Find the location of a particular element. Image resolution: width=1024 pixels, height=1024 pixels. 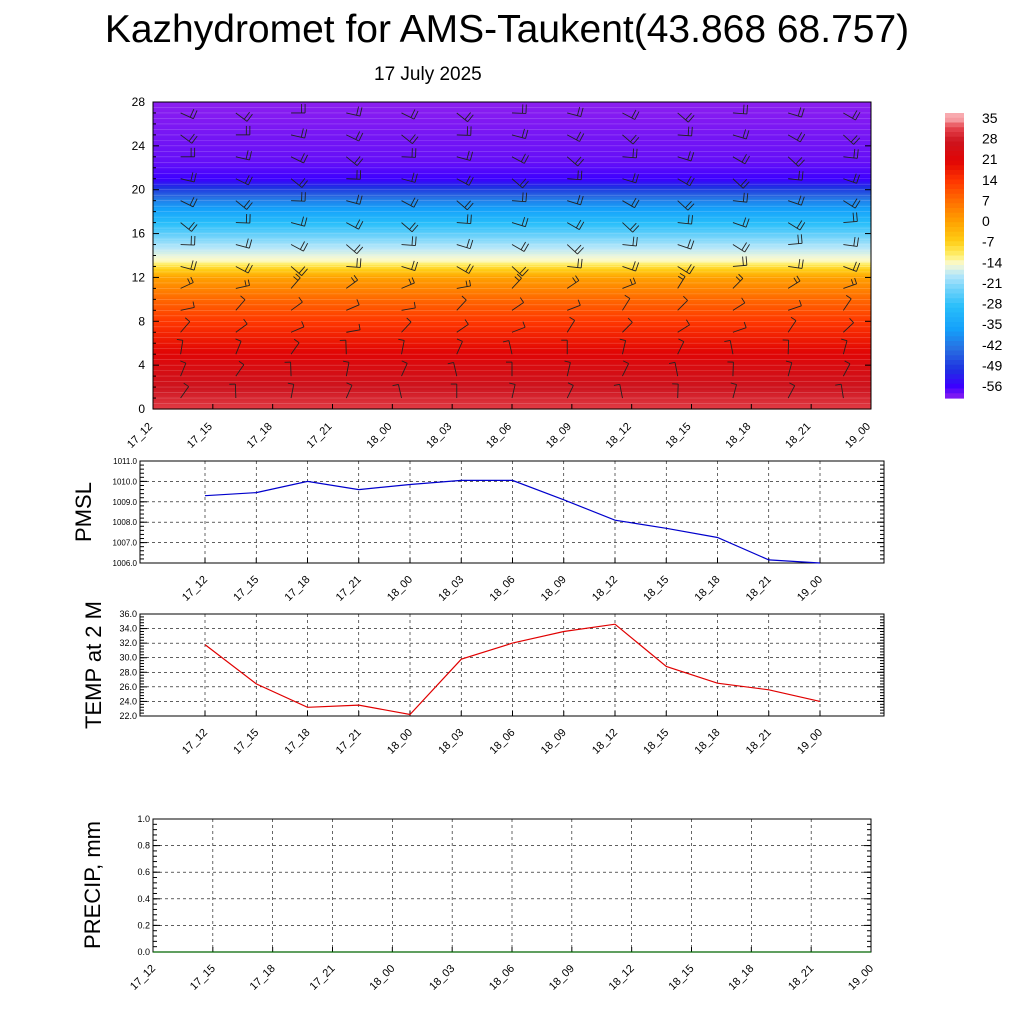

colorbar-label: -35 is located at coordinates (992, 324).